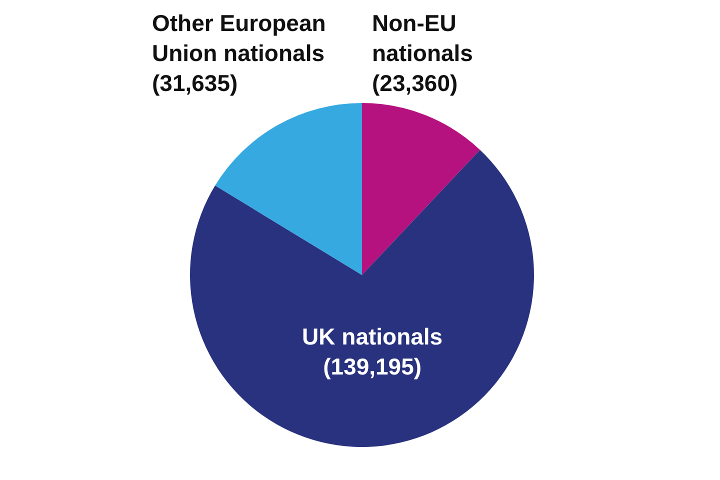  What do you see at coordinates (422, 38) in the screenshot?
I see `slice-label: Non-EU nationals` at bounding box center [422, 38].